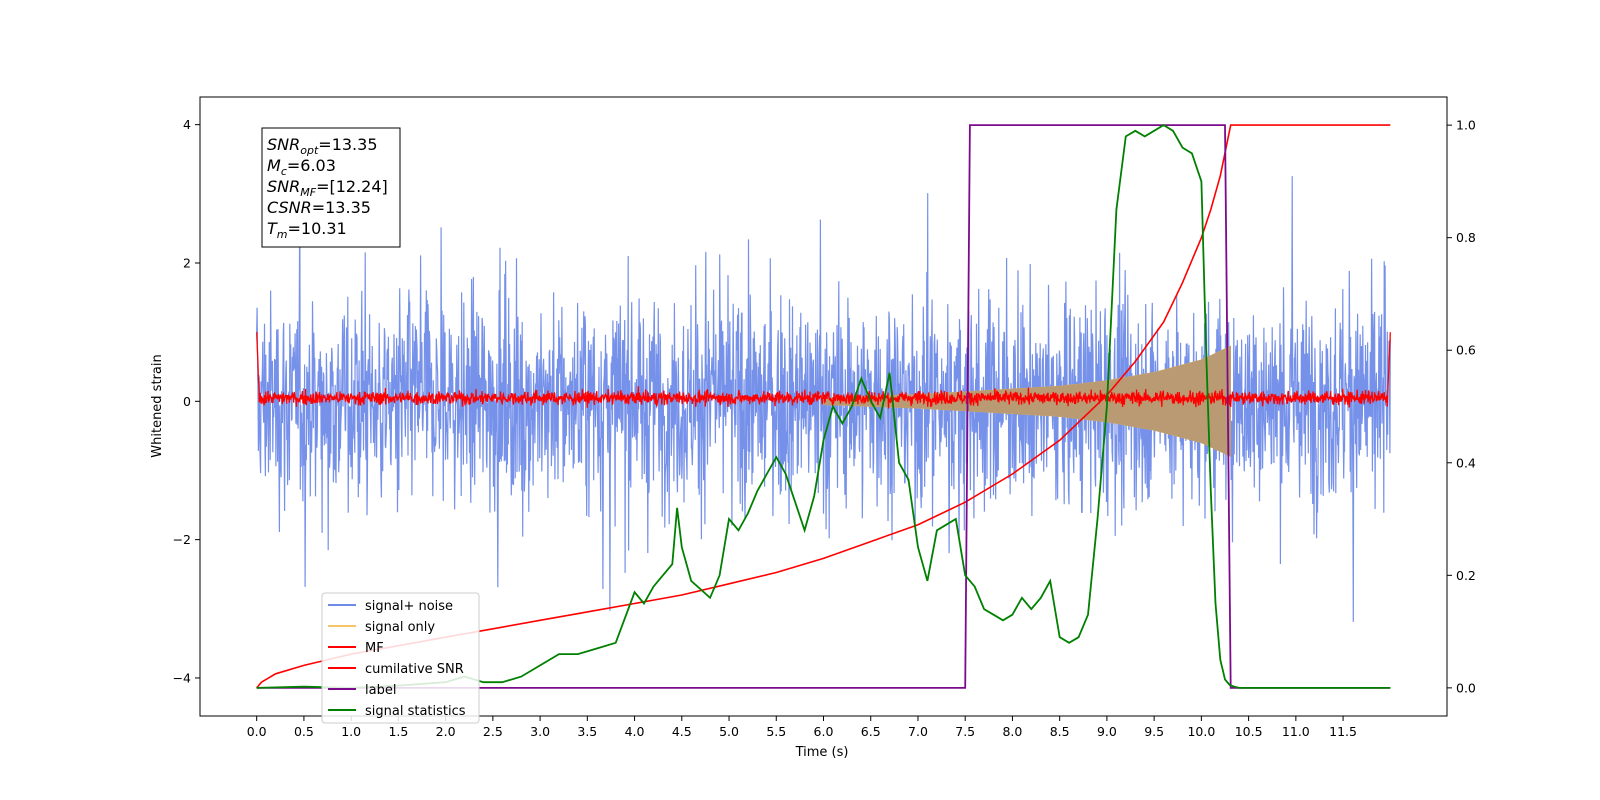 The height and width of the screenshot is (800, 1600). I want to click on x-tick-label: 9.0, so click(1107, 731).